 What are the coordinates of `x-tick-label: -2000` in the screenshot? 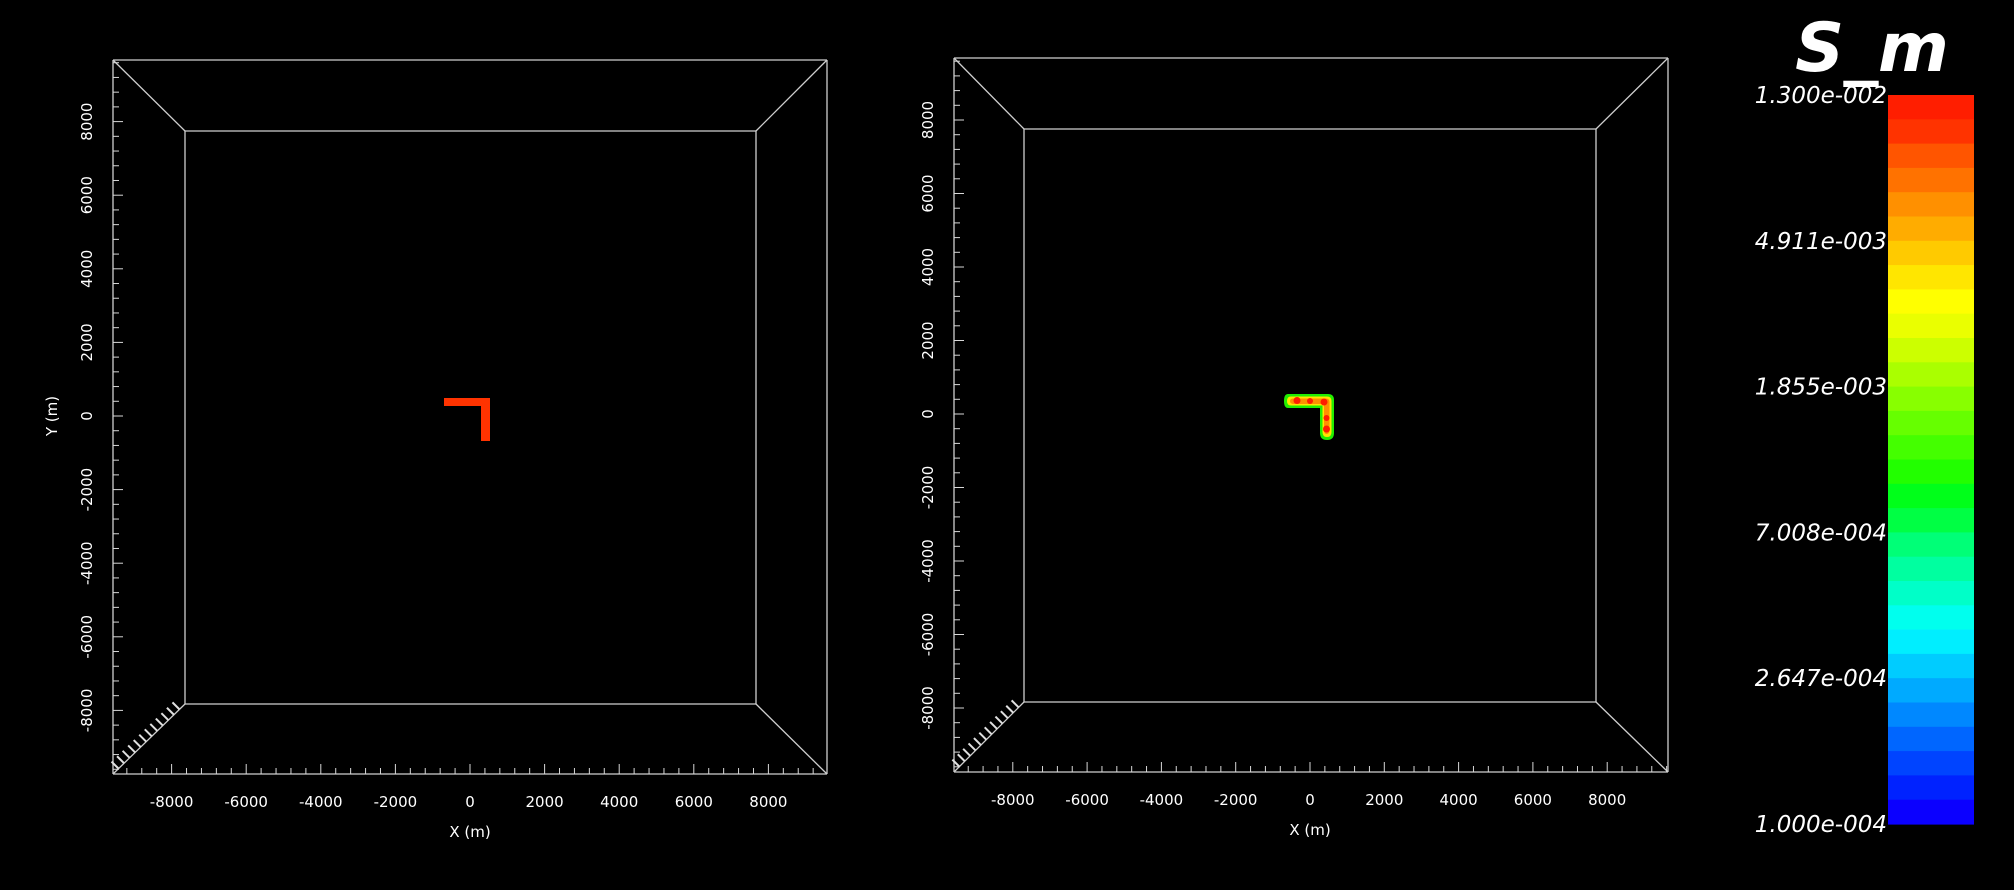 It's located at (396, 802).